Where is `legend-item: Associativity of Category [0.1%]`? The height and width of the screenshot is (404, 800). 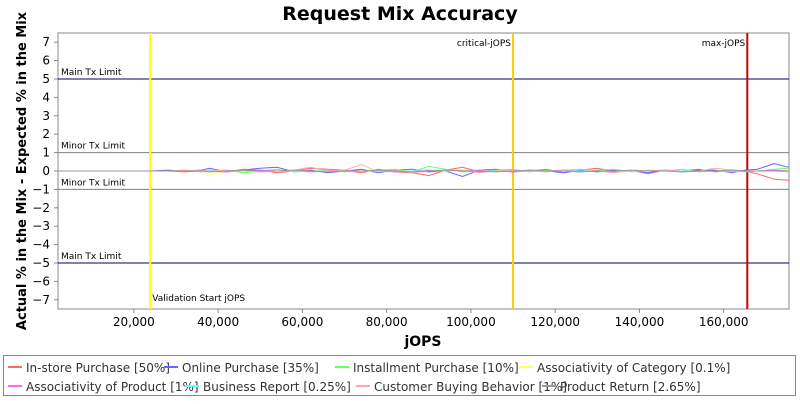
legend-item: Associativity of Category [0.1%] is located at coordinates (624, 368).